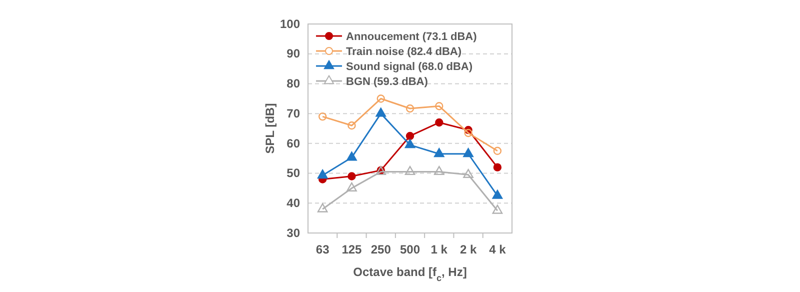 Image resolution: width=800 pixels, height=292 pixels. Describe the element at coordinates (290, 23) in the screenshot. I see `y-tick-label: 100` at that location.